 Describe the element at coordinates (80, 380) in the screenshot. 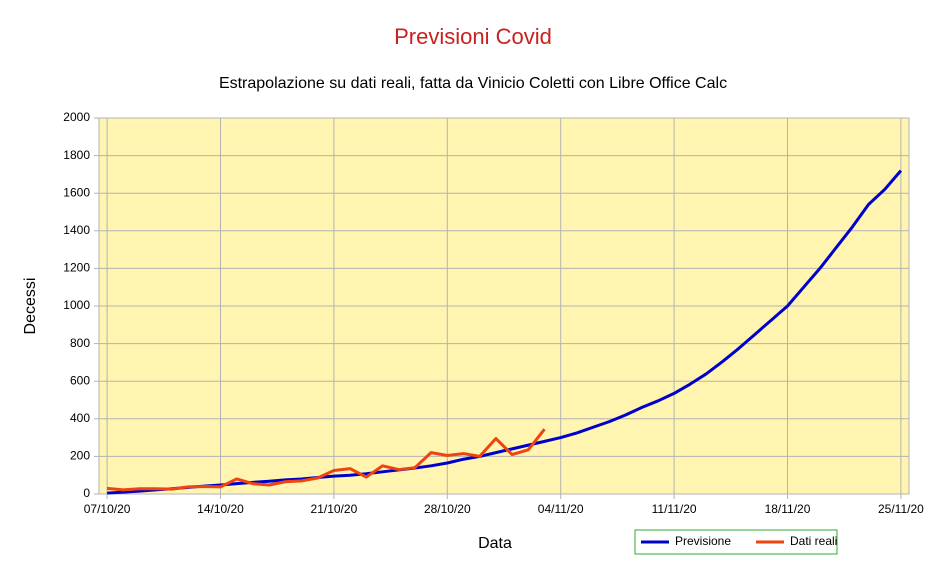

I see `y-tick-label: 600` at that location.